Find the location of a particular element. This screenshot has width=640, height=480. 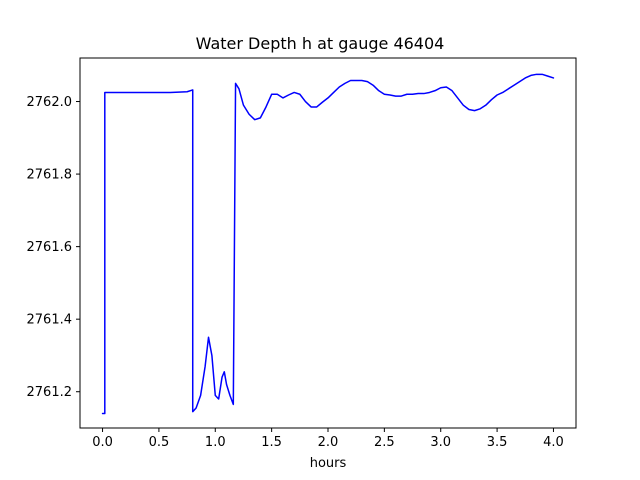

x-tick-label: 1.5 is located at coordinates (271, 442).